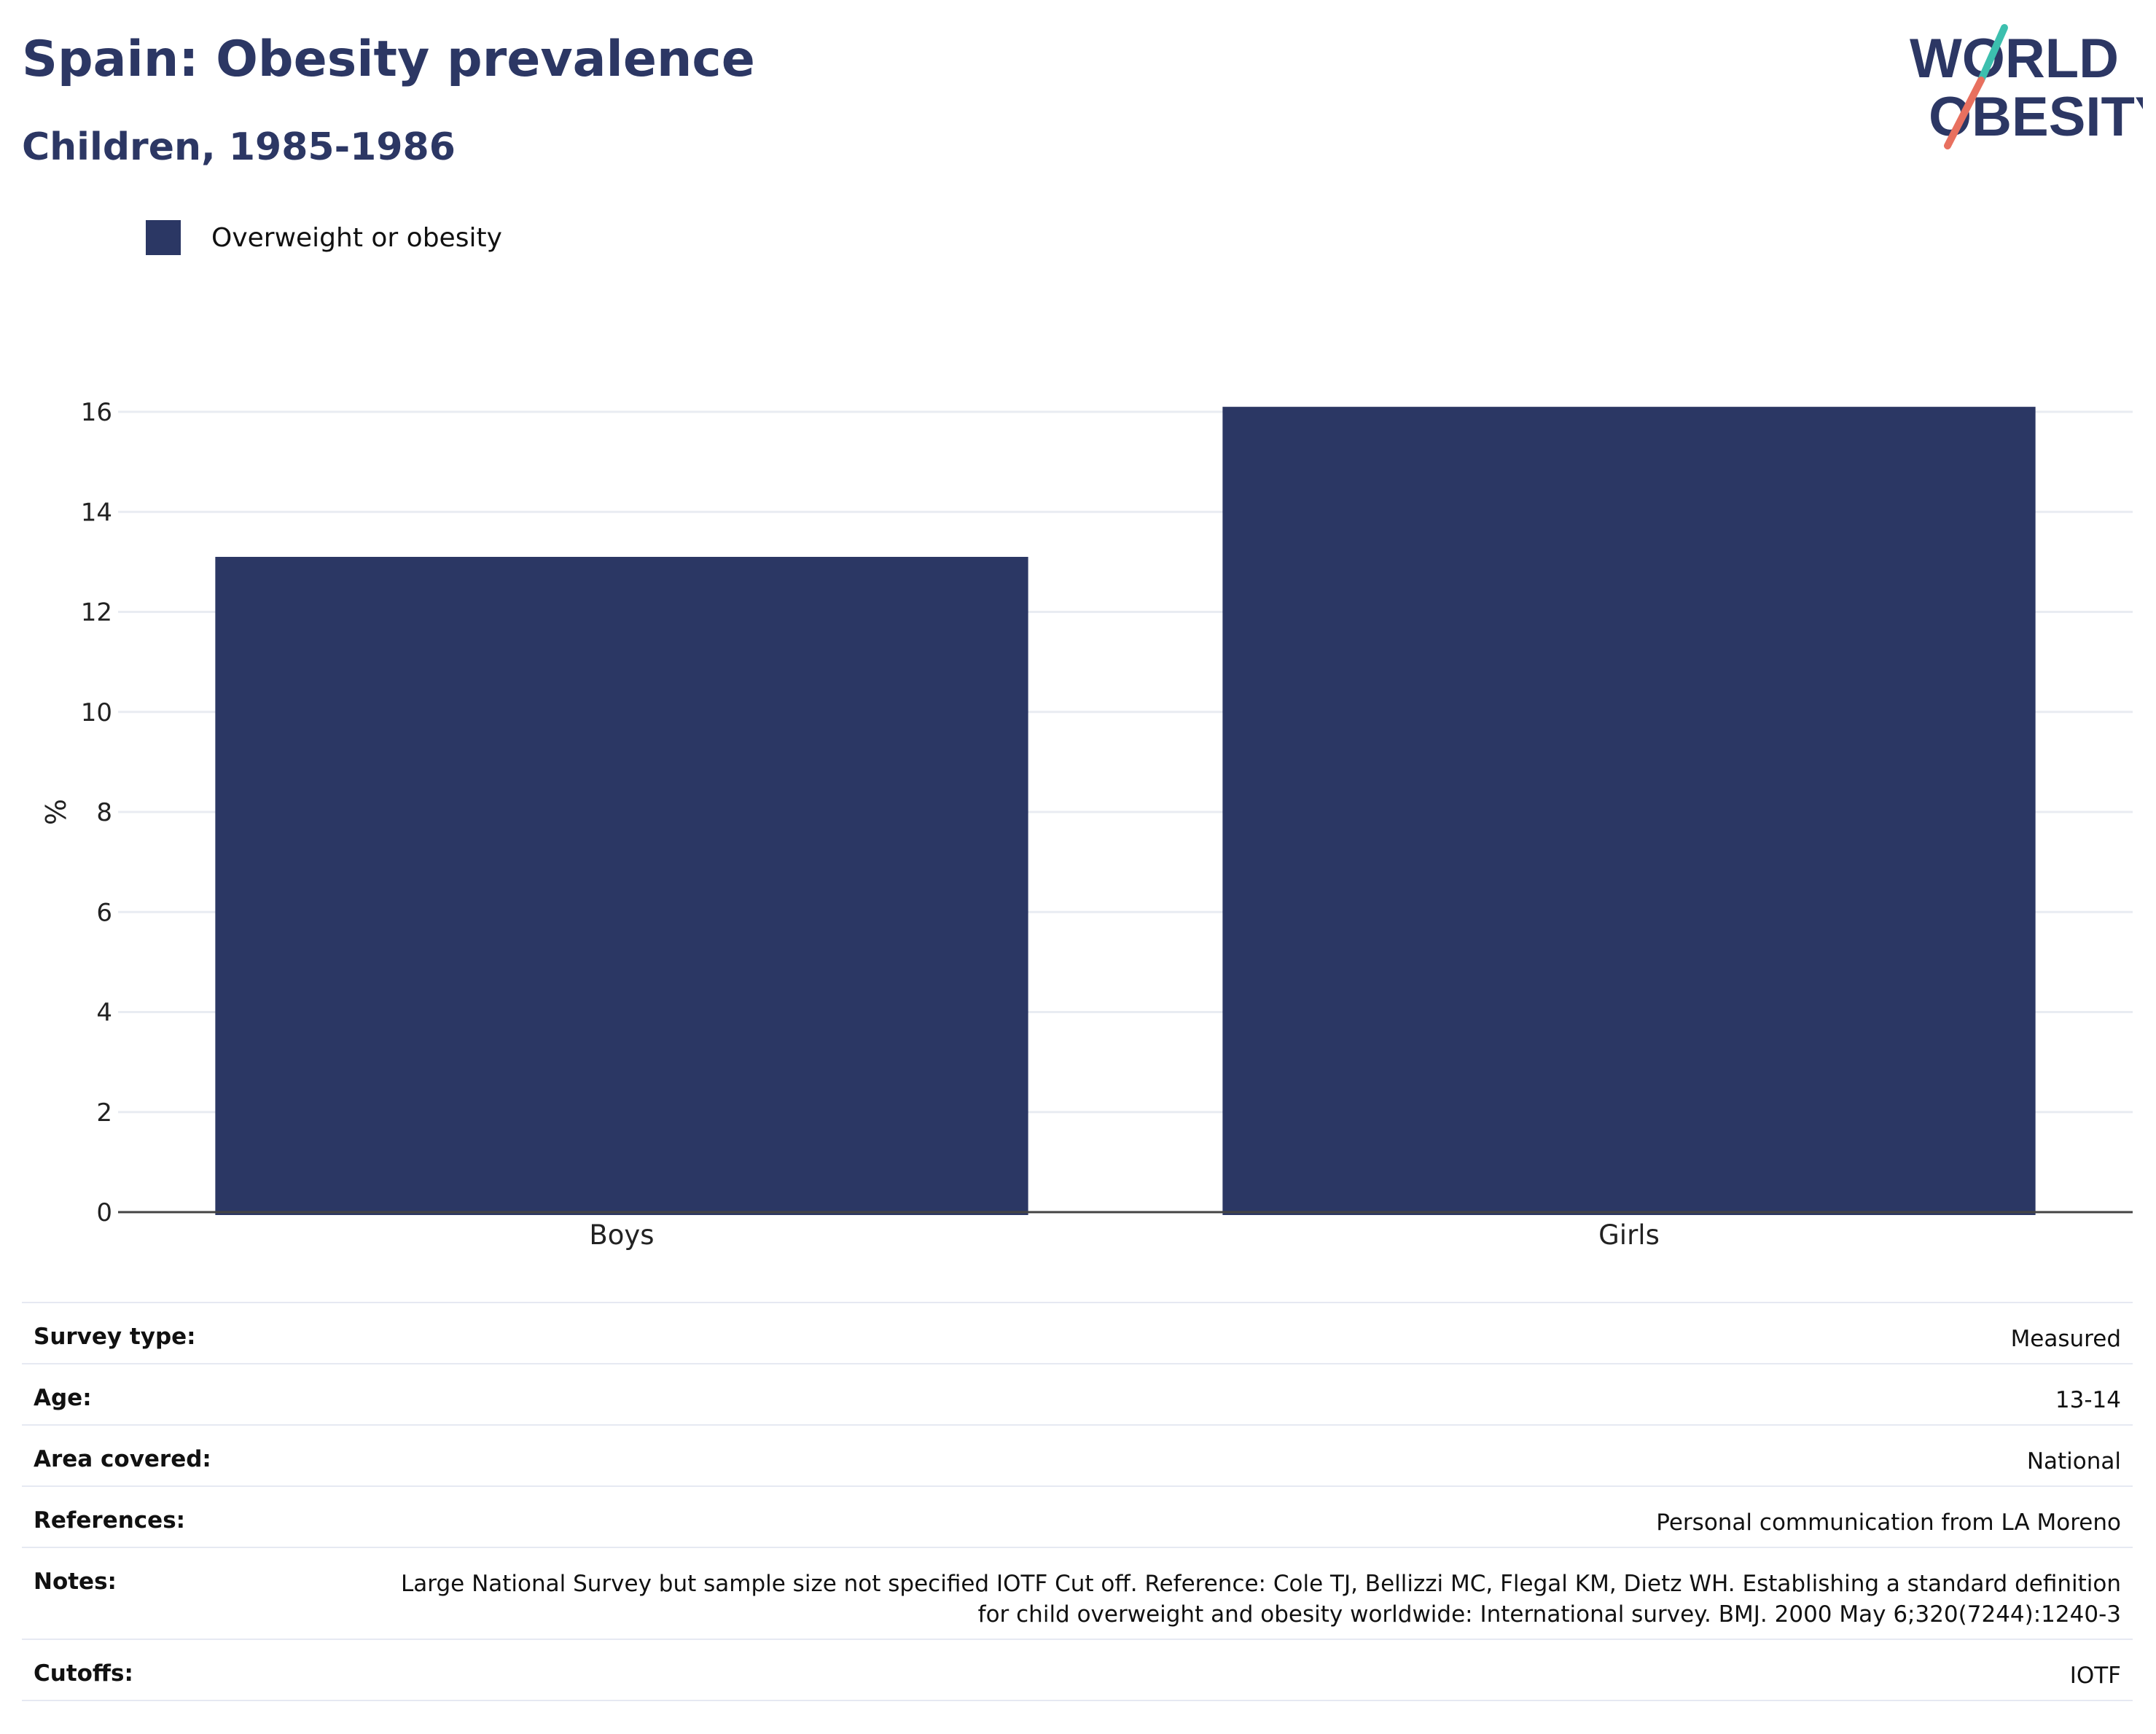  Describe the element at coordinates (1242, 1455) in the screenshot. I see `metadata-value: National` at that location.